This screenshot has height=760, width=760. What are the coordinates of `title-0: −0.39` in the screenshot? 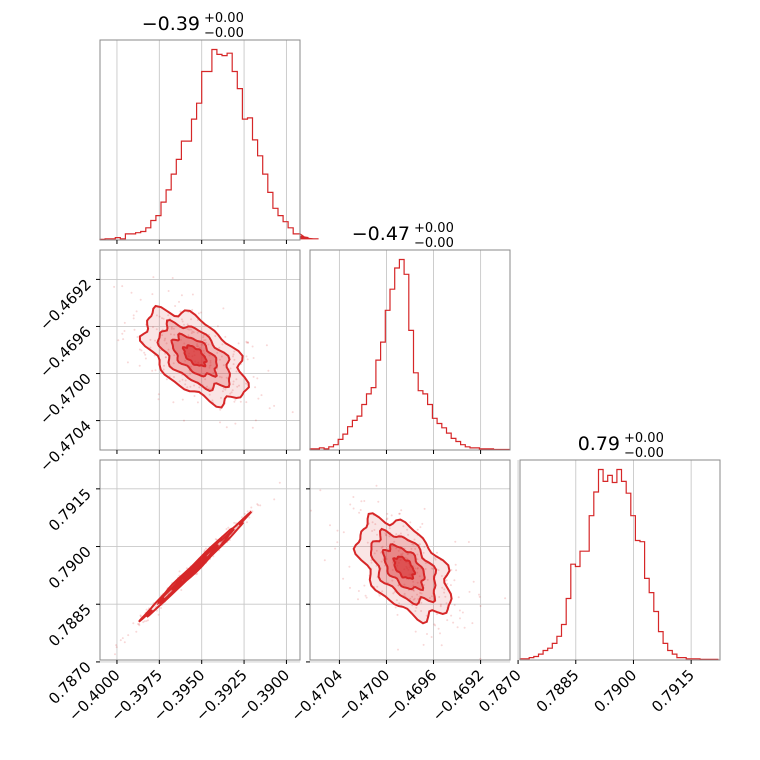 It's located at (171, 24).